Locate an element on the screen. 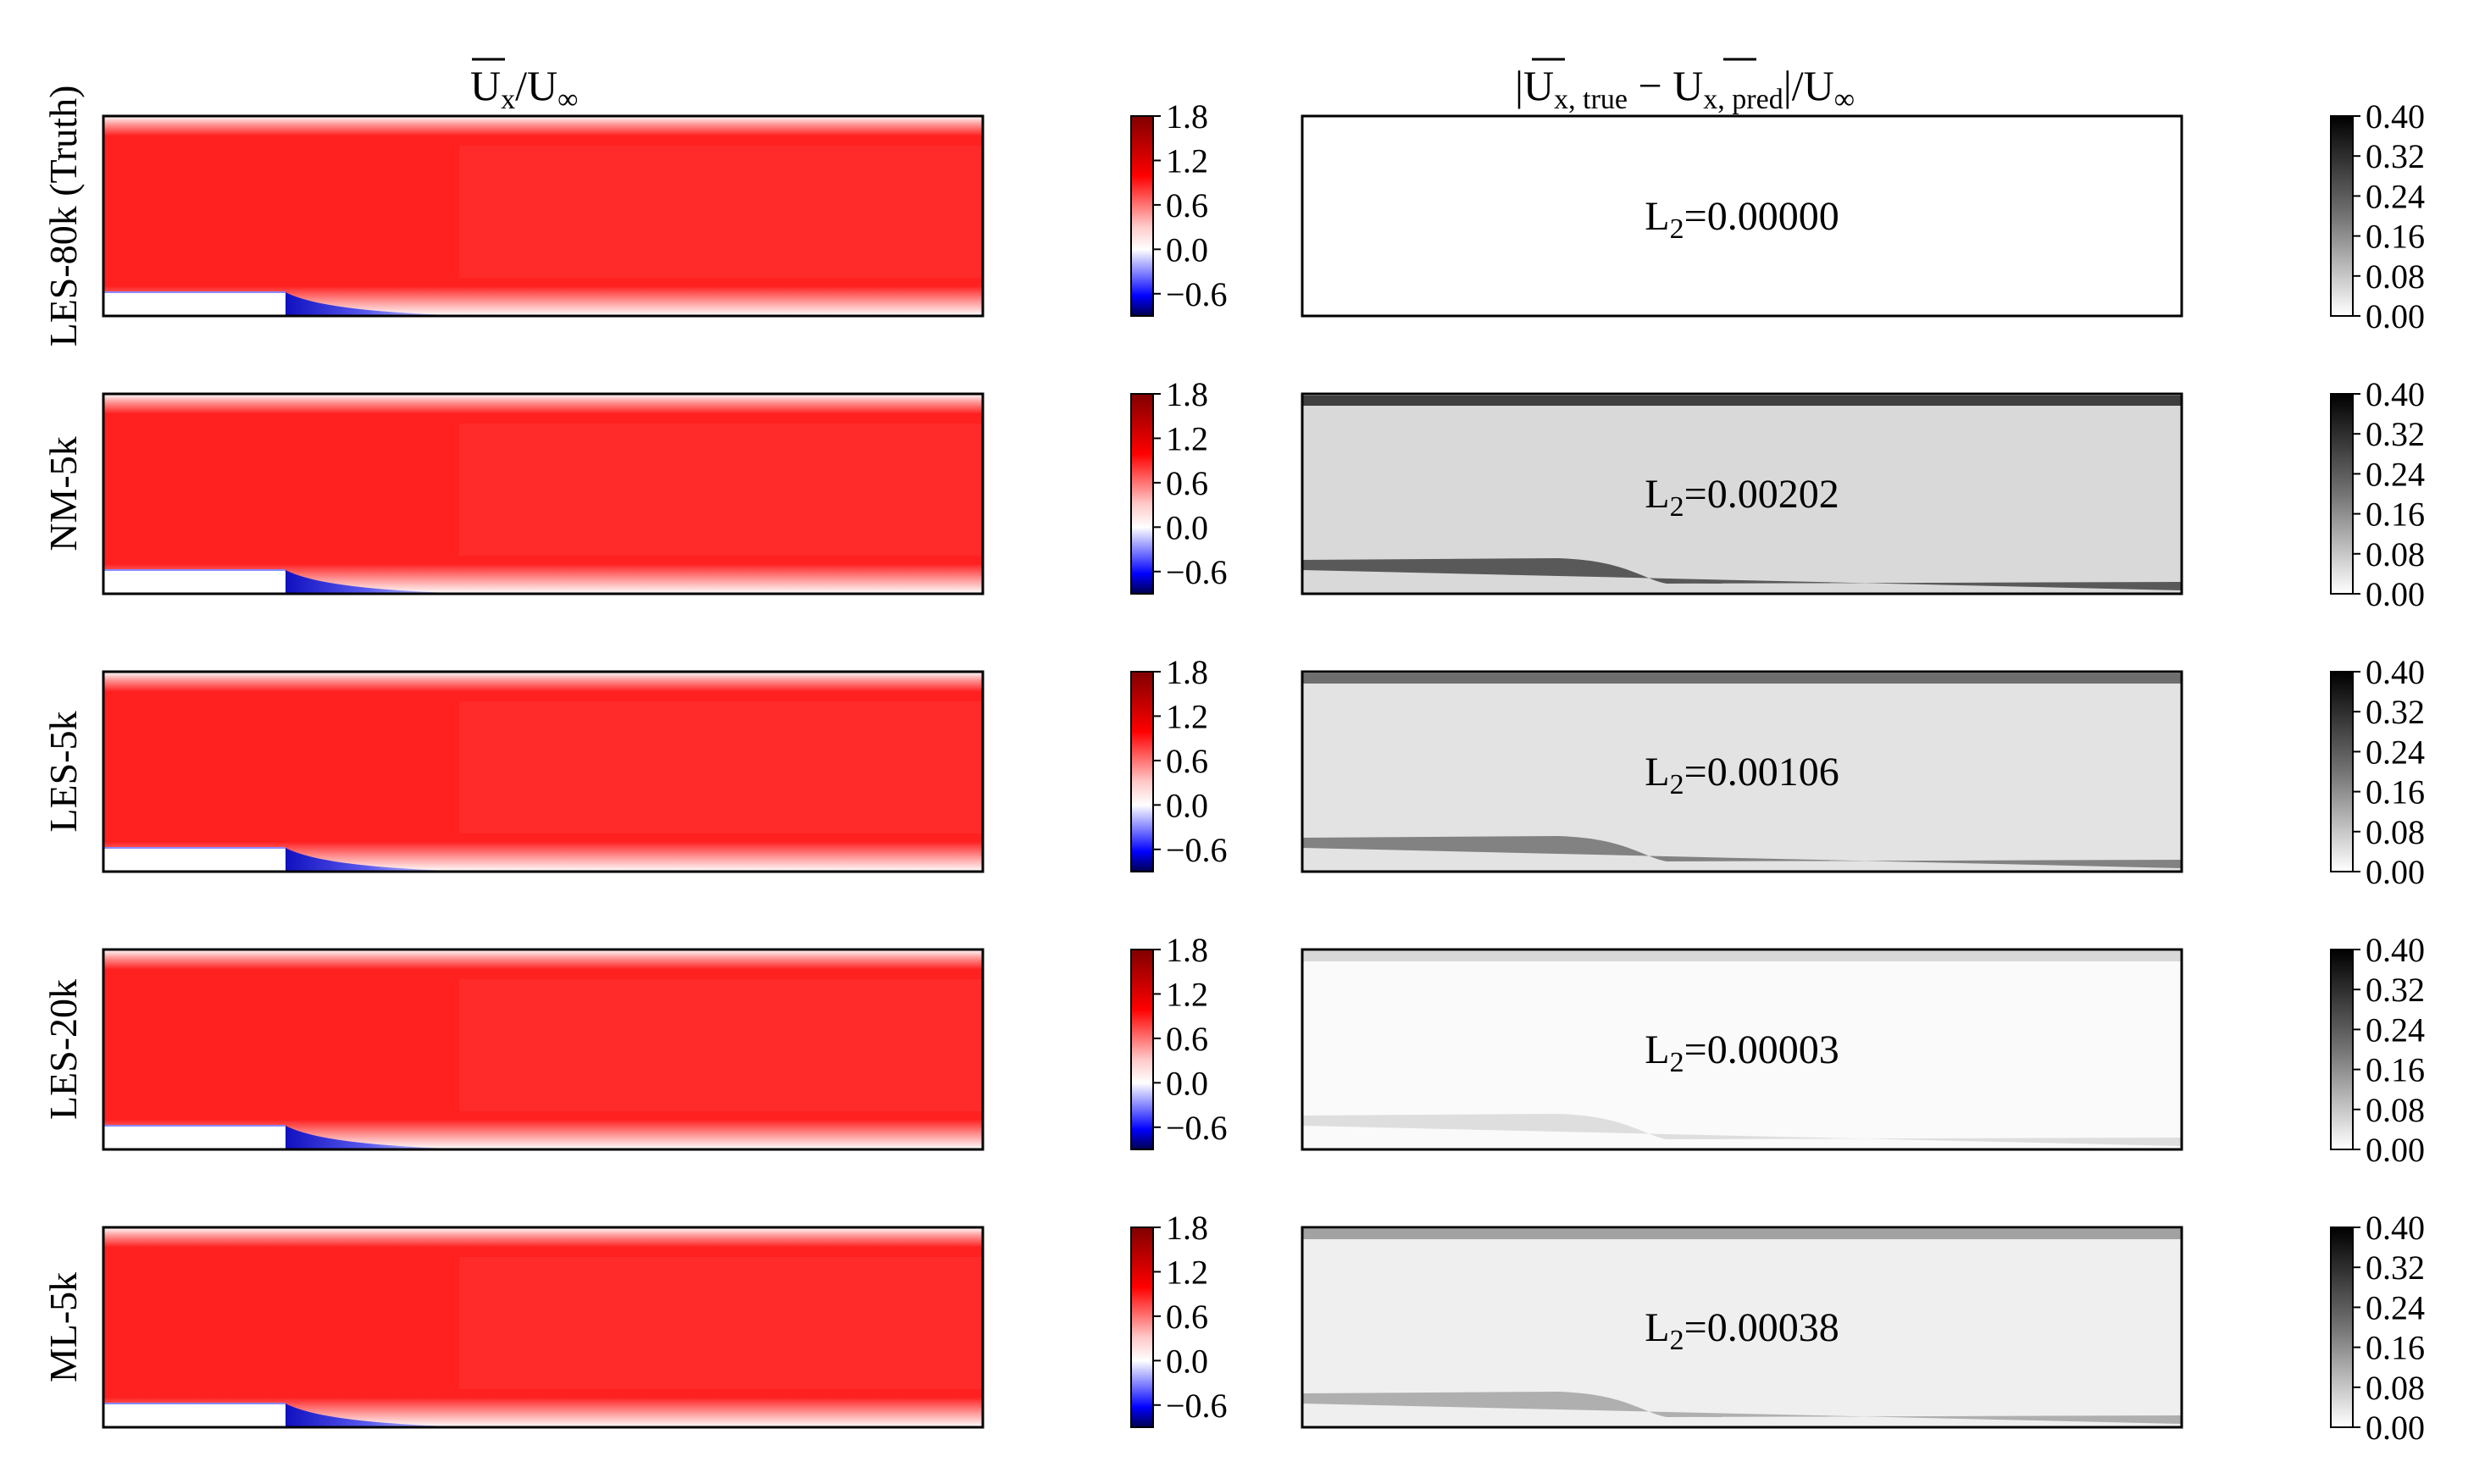 The width and height of the screenshot is (2474, 1484). l2-annotation: L2=0.00038 is located at coordinates (1742, 1330).